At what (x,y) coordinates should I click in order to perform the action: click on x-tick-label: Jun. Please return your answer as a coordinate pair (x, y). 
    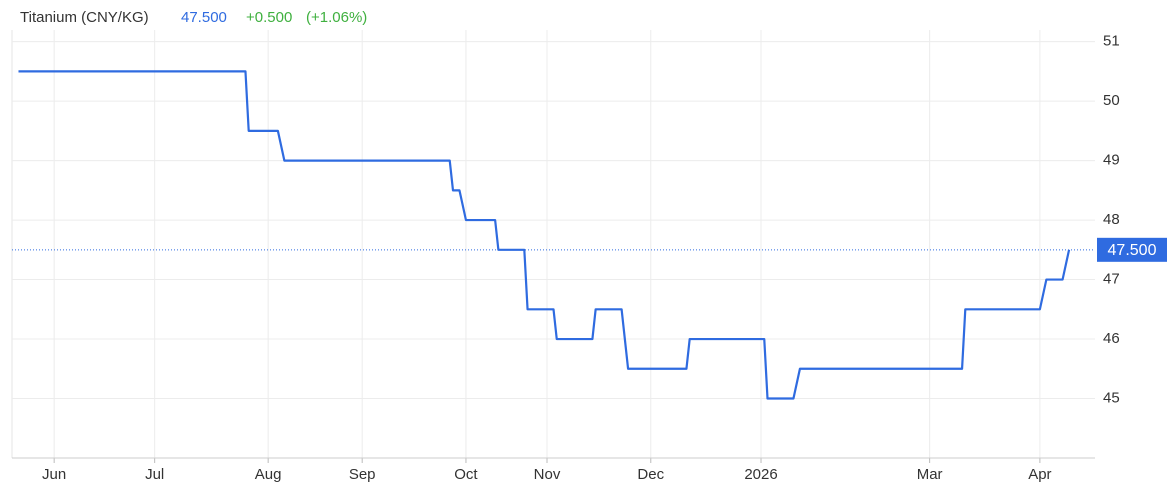
    Looking at the image, I should click on (54, 474).